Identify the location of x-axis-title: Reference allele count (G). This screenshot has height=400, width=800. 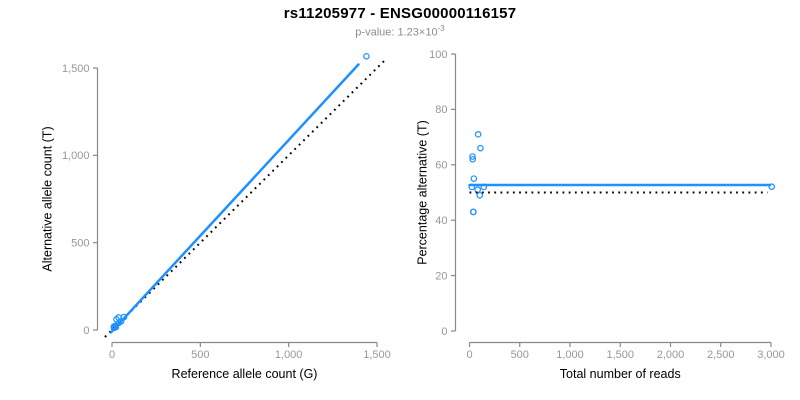
(245, 374).